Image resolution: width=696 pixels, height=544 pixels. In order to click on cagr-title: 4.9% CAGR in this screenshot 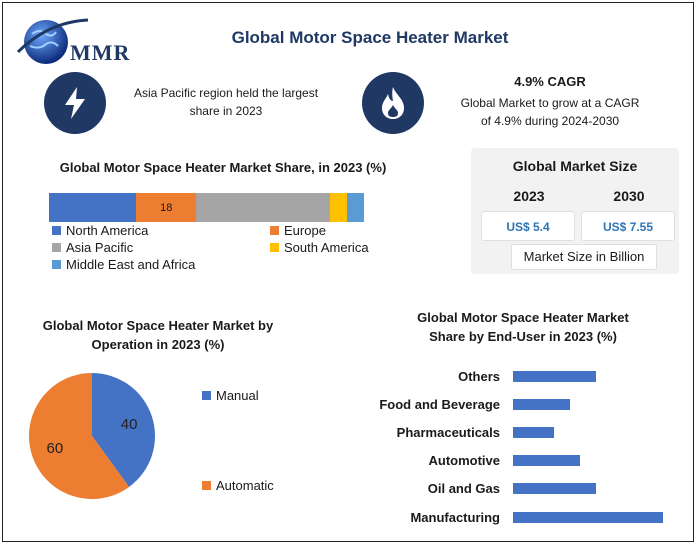, I will do `click(550, 81)`.